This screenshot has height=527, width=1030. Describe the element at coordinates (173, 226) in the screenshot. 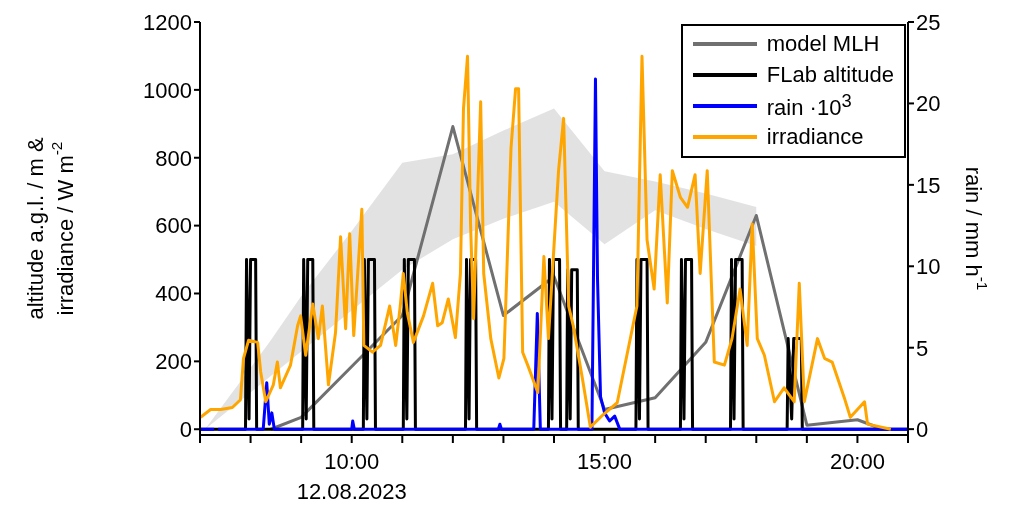

I see `y-tick-label: 600` at that location.